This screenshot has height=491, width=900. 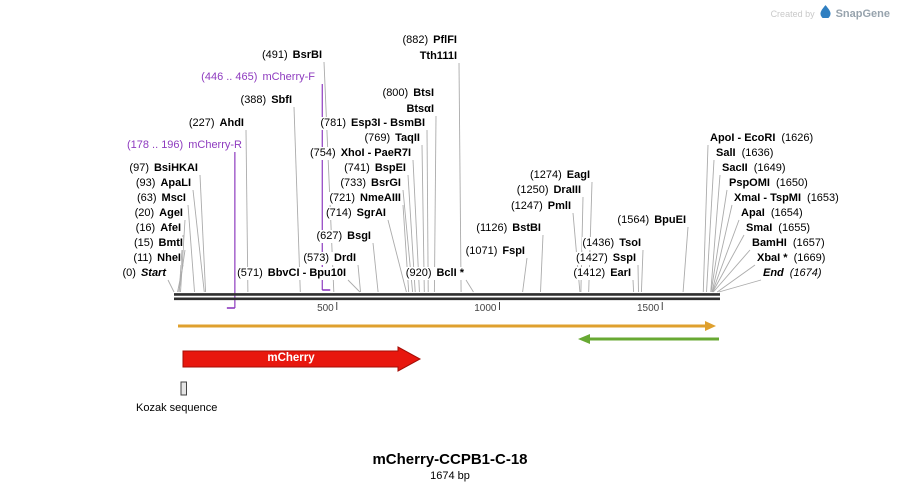 I want to click on site-label-bstbi: (1126) BstBI, so click(x=508, y=228).